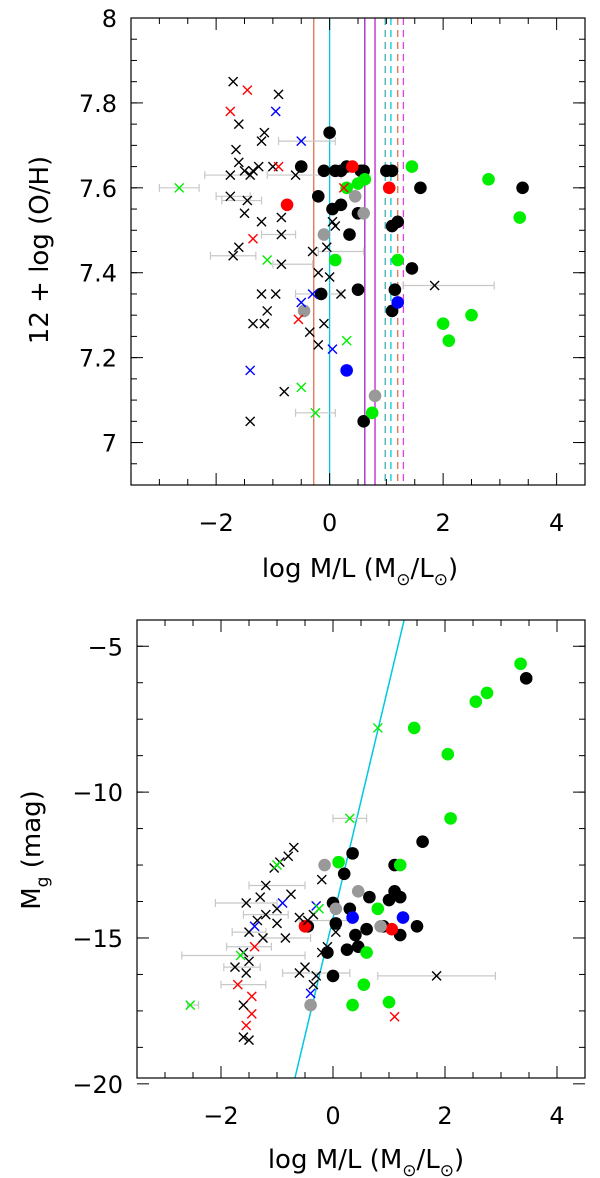  Describe the element at coordinates (40, 250) in the screenshot. I see `top-y-axis-label: 12 + log (O/H)` at that location.